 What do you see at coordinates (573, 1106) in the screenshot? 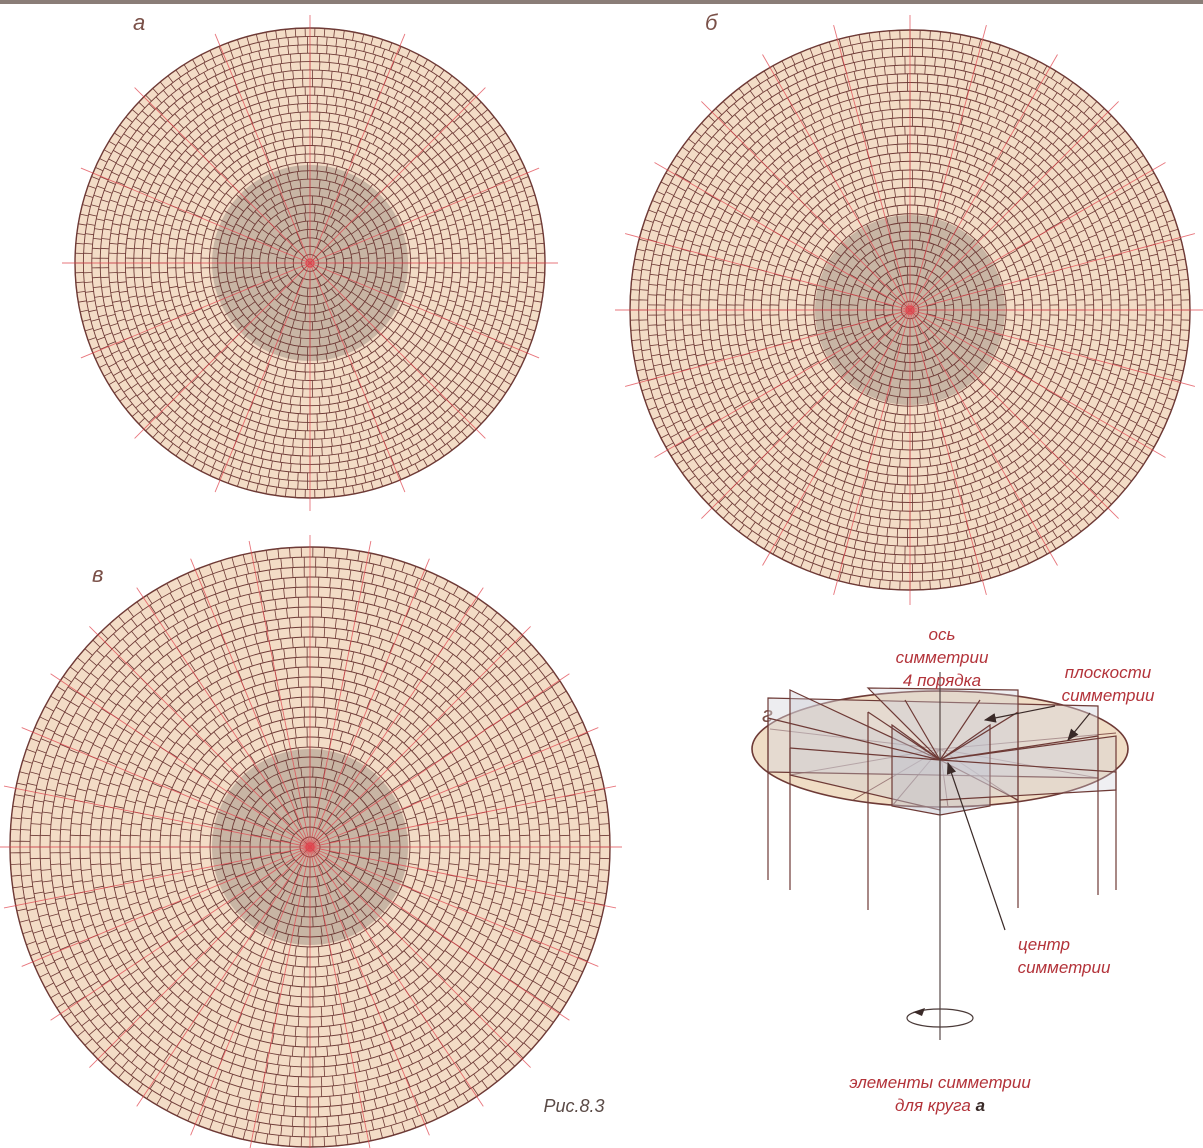
I see `figure-caption: Рис.8.3` at bounding box center [573, 1106].